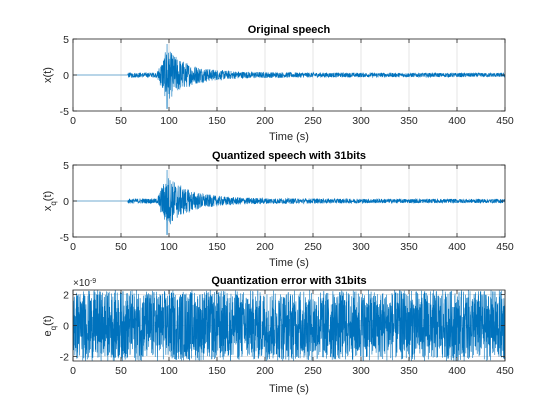 The image size is (560, 420). Describe the element at coordinates (48, 75) in the screenshot. I see `y-axis-label: x(t)` at that location.